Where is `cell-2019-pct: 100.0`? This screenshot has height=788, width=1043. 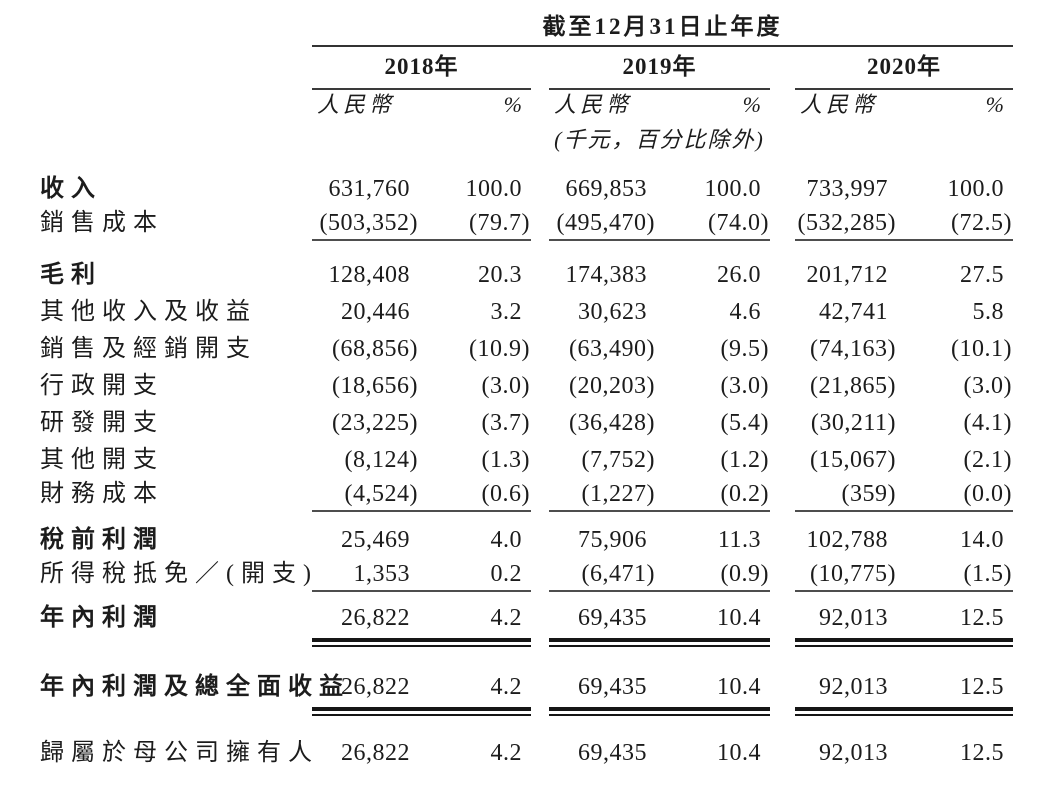 cell-2019-pct: 100.0 is located at coordinates (732, 189).